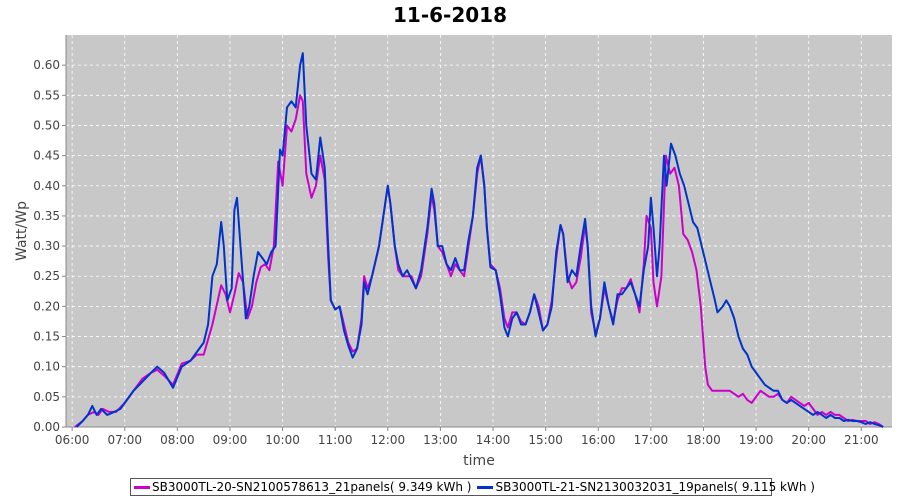 The width and height of the screenshot is (900, 500). What do you see at coordinates (651, 440) in the screenshot?
I see `x-tick-label: 17:00` at bounding box center [651, 440].